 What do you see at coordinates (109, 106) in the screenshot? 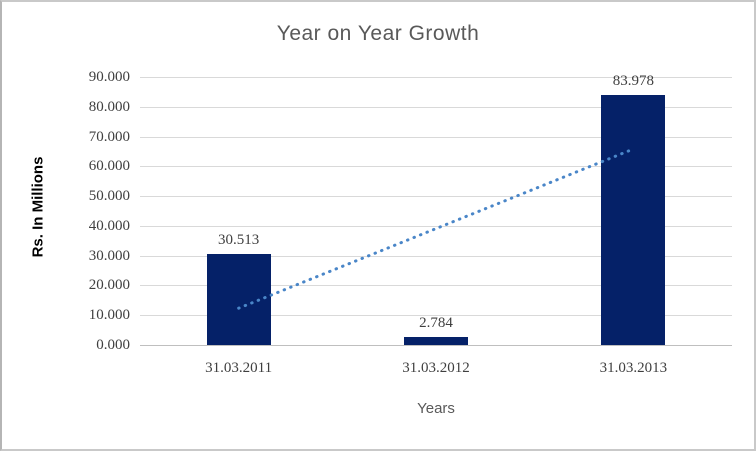
I see `y-tick-label: 80.000` at bounding box center [109, 106].